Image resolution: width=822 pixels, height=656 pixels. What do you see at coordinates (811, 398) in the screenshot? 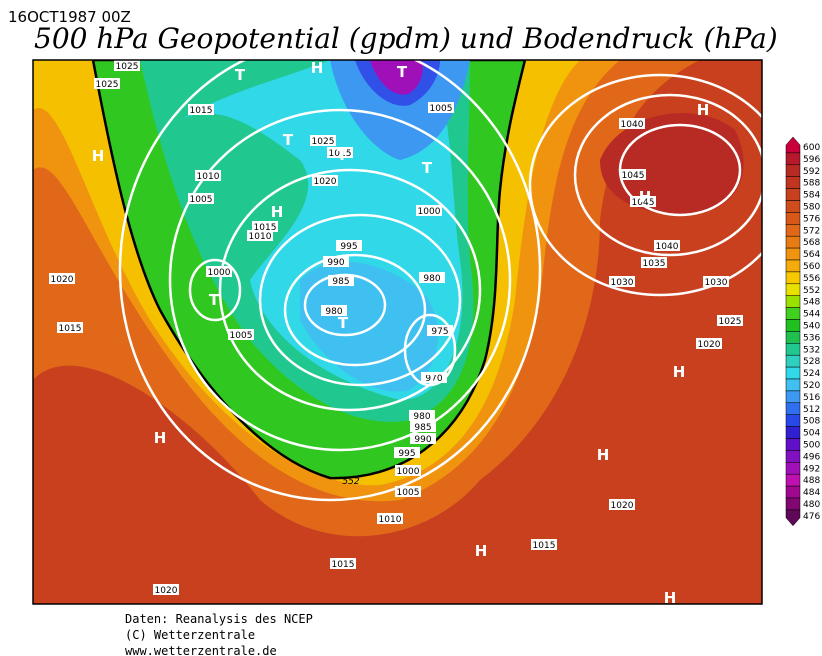
I see `legend-label: 516` at bounding box center [811, 398].